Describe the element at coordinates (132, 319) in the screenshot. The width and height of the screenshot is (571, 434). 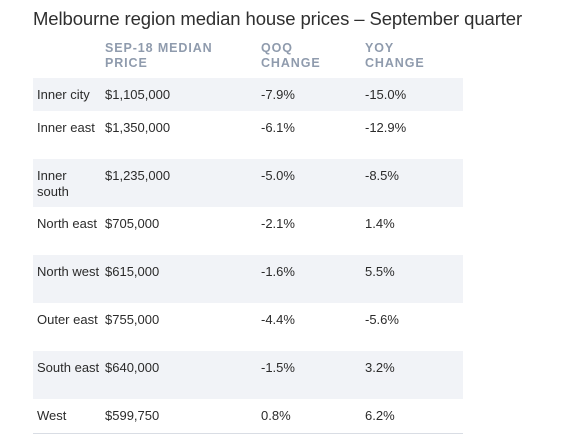
I see `price-cell: $755,000` at that location.